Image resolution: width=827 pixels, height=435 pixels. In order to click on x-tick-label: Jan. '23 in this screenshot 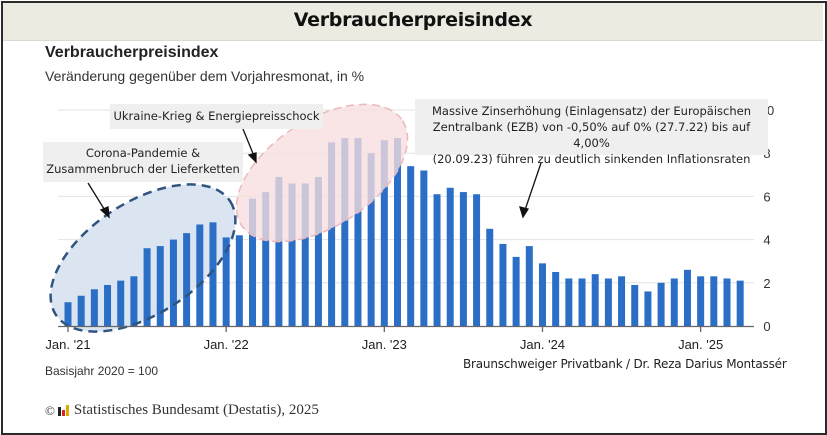, I will do `click(384, 344)`.